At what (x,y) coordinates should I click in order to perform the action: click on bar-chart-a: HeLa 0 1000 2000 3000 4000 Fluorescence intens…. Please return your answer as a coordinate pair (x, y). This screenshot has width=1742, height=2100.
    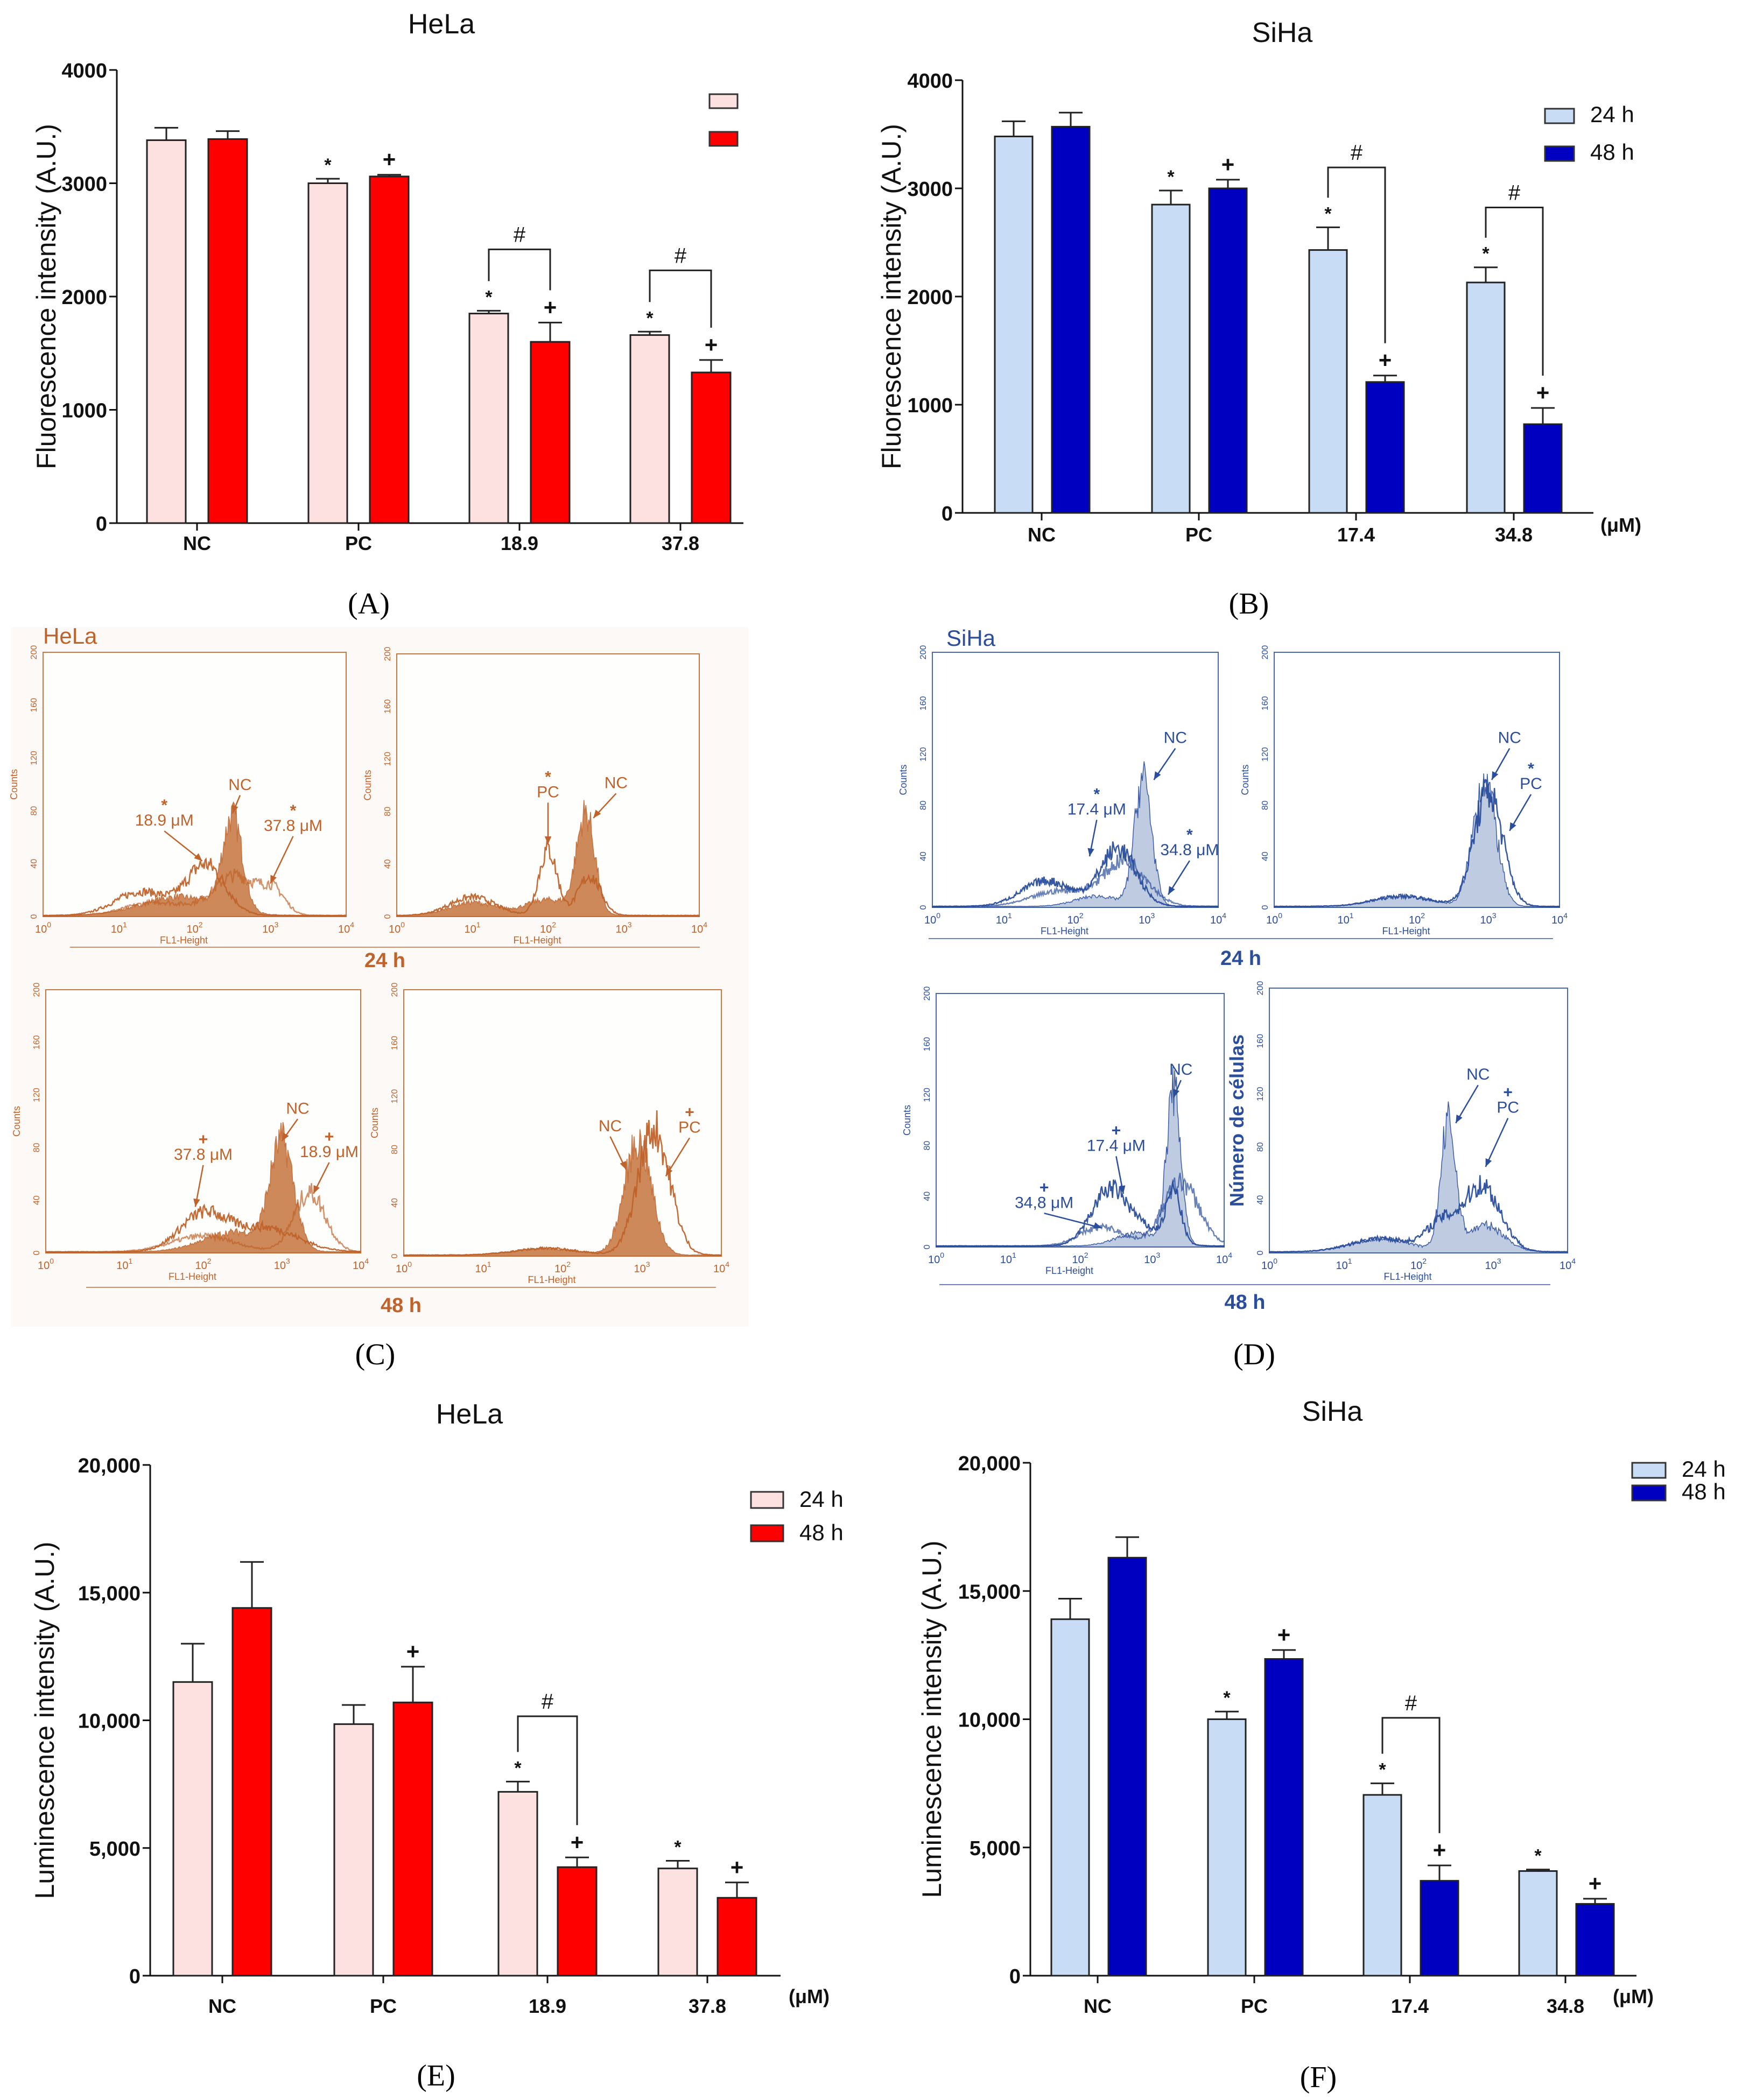
    Looking at the image, I should click on (387, 281).